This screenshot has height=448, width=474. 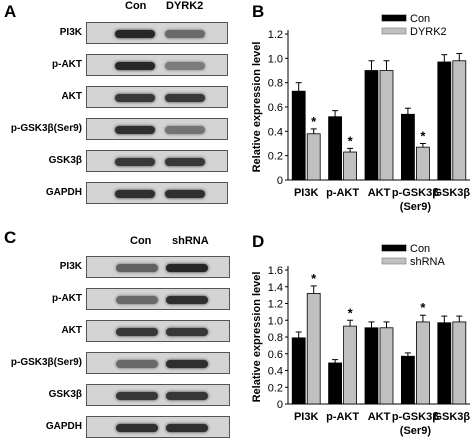 What do you see at coordinates (275, 271) in the screenshot?
I see `y-tick-label: 1.6` at bounding box center [275, 271].